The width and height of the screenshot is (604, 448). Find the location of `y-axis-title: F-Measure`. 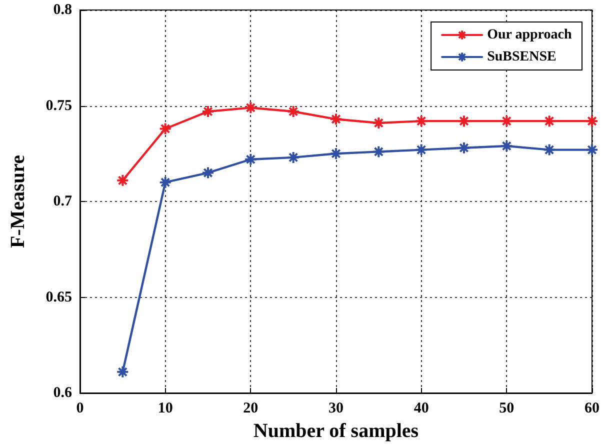

y-axis-title: F-Measure is located at coordinates (18, 201).